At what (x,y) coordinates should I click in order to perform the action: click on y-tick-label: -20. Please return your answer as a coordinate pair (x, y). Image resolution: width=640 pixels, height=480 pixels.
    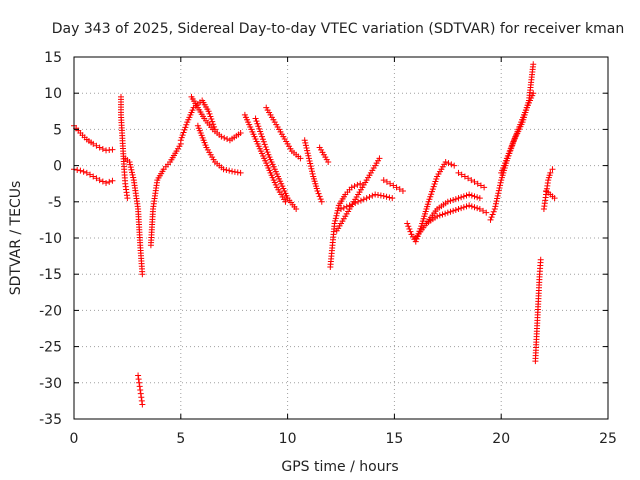
    Looking at the image, I should click on (50, 311).